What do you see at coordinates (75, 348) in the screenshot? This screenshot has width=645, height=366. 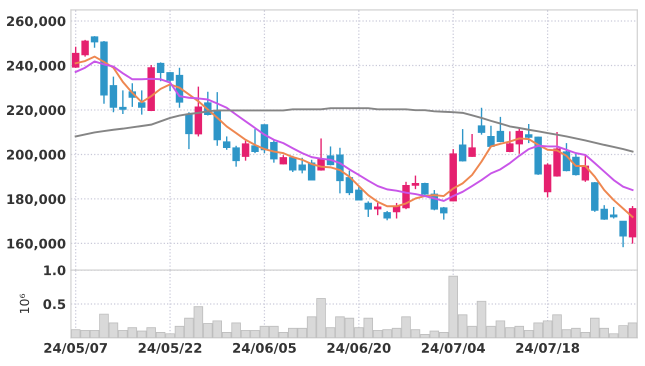 I see `x-tick-label: 24/05/07` at bounding box center [75, 348].